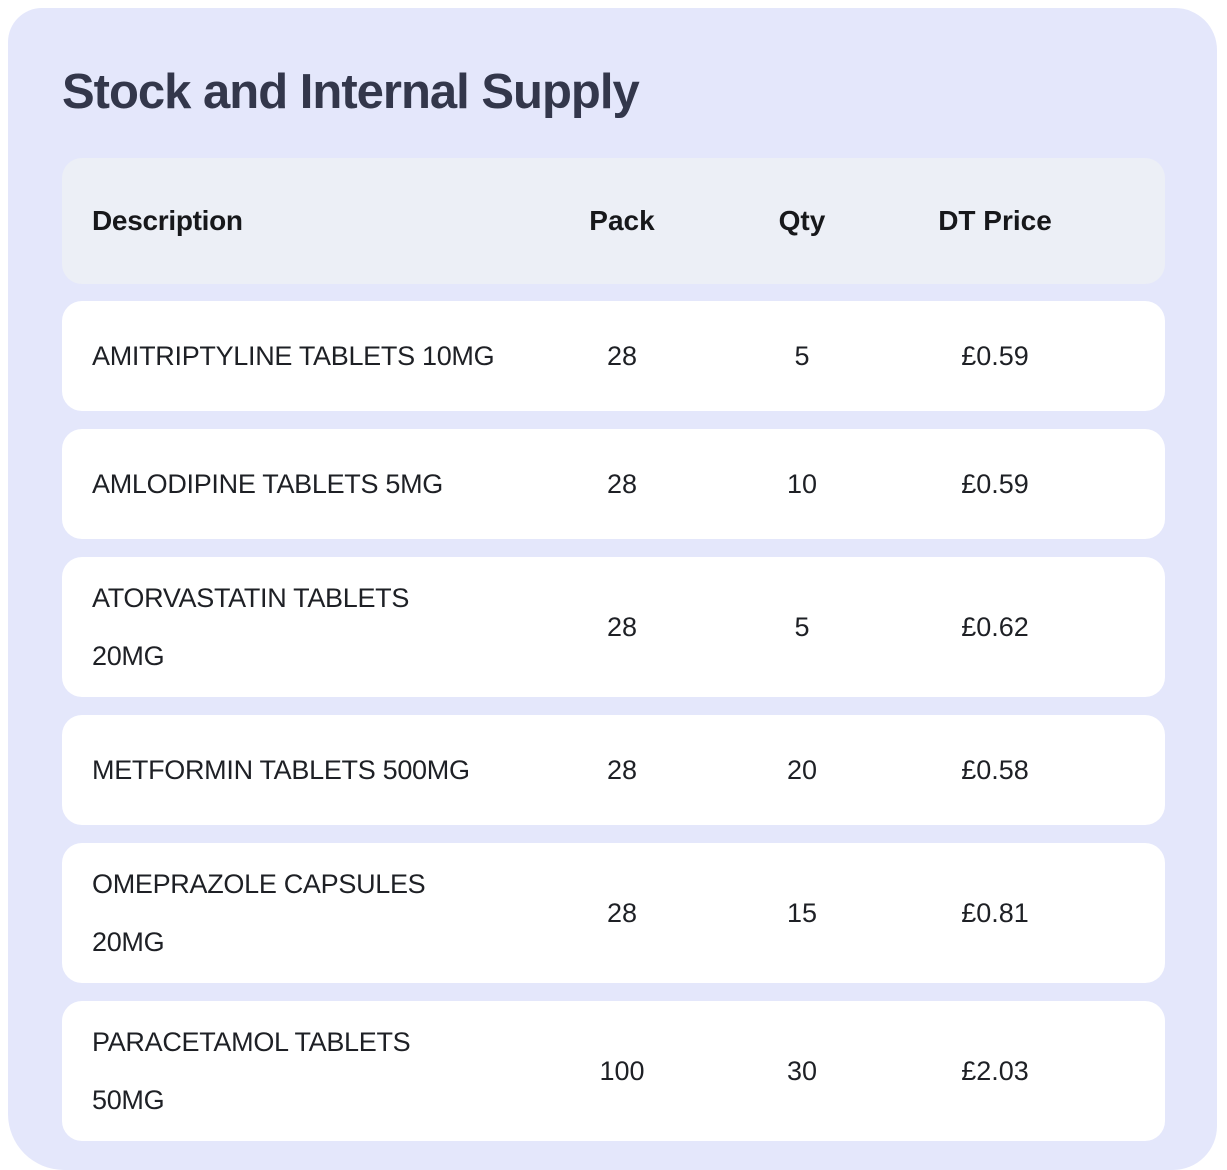  I want to click on table-row: METFORMIN TABLETS 500MG 28 20 £0.58, so click(613, 770).